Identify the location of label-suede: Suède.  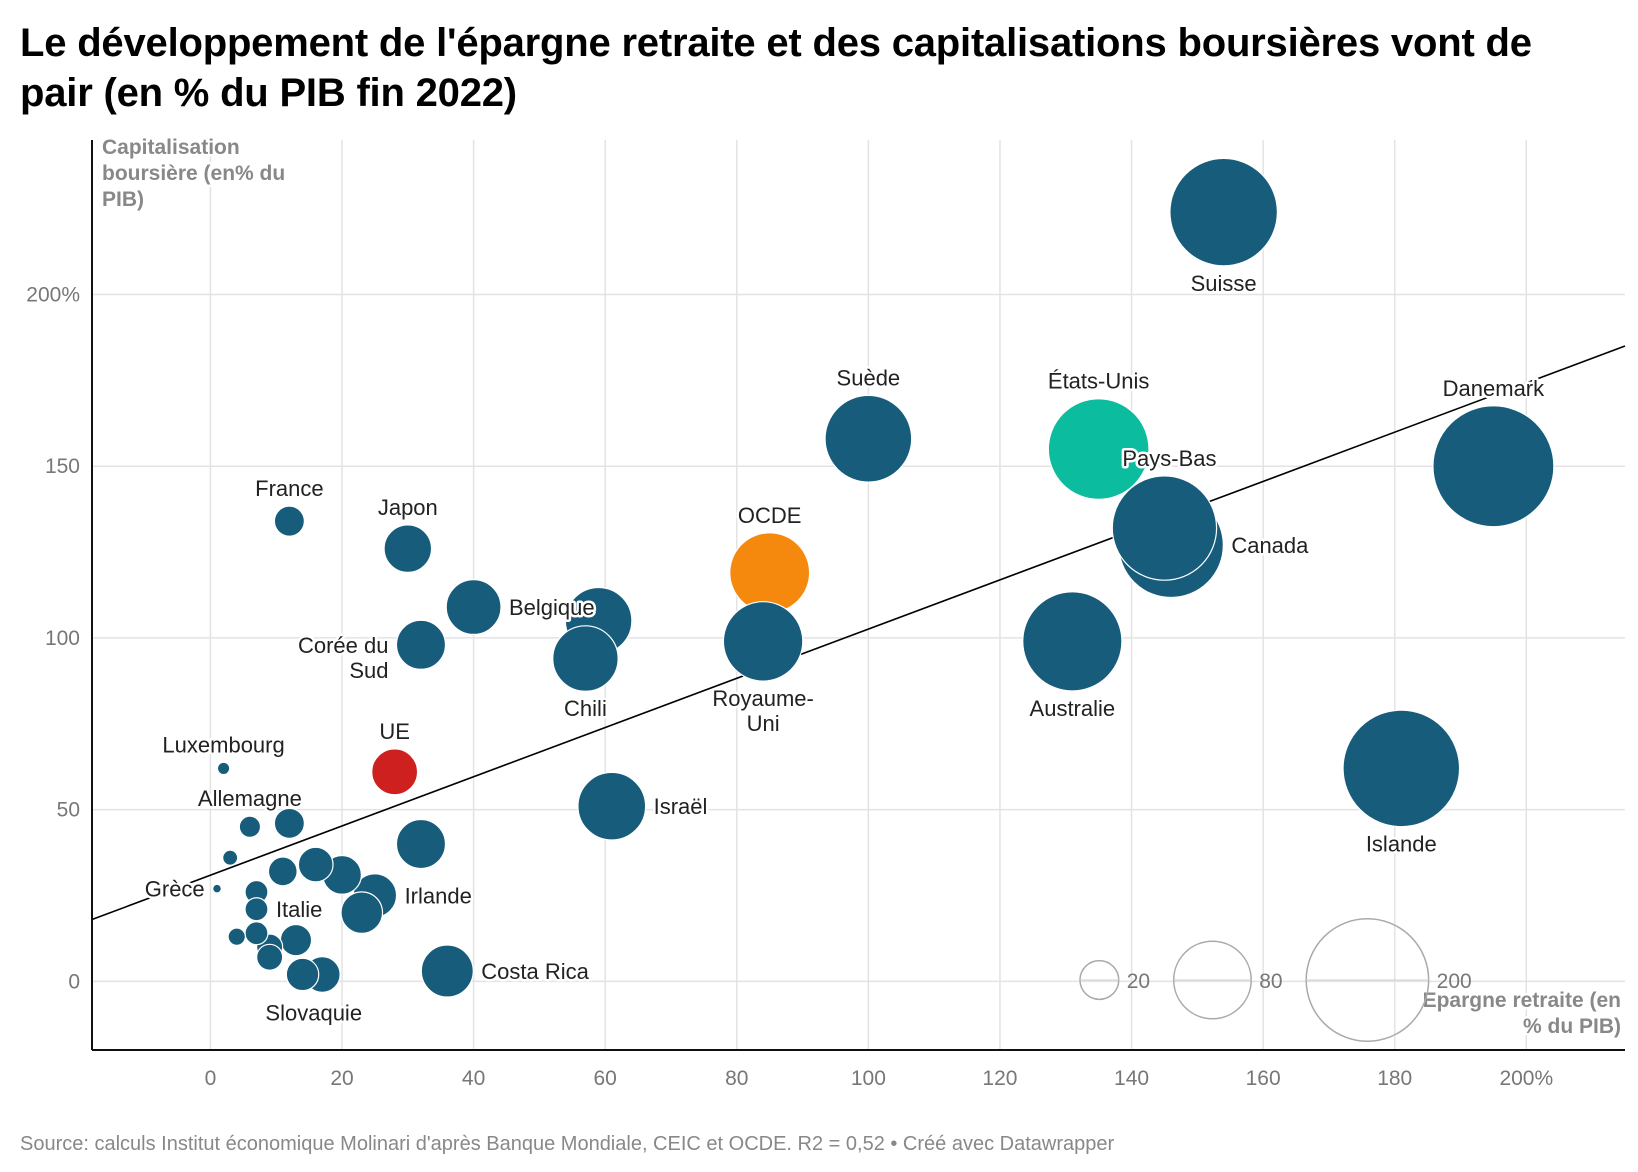
(869, 377).